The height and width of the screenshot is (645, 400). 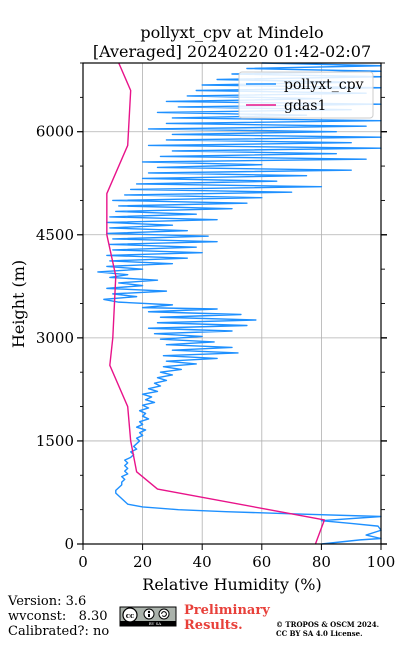 What do you see at coordinates (55, 338) in the screenshot?
I see `y-tick-label: 3000` at bounding box center [55, 338].